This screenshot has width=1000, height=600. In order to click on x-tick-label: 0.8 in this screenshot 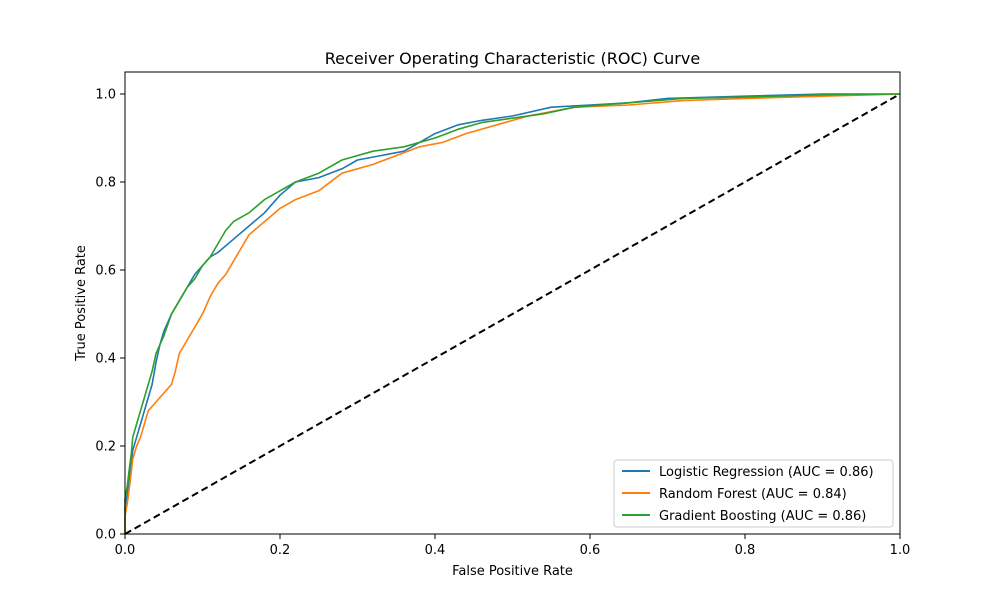, I will do `click(745, 550)`.